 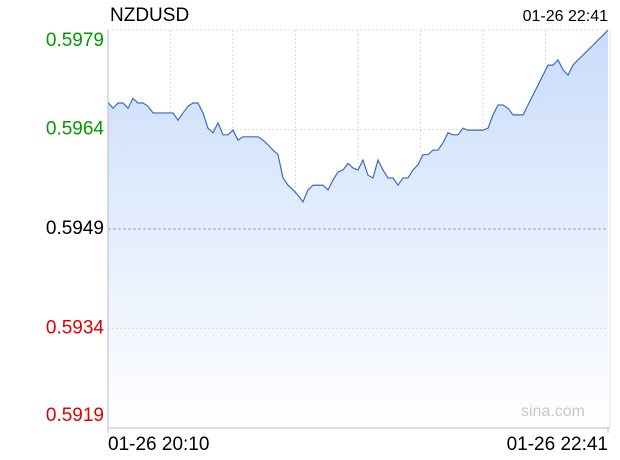 I want to click on chart-title: NZDUSD, so click(x=149, y=15).